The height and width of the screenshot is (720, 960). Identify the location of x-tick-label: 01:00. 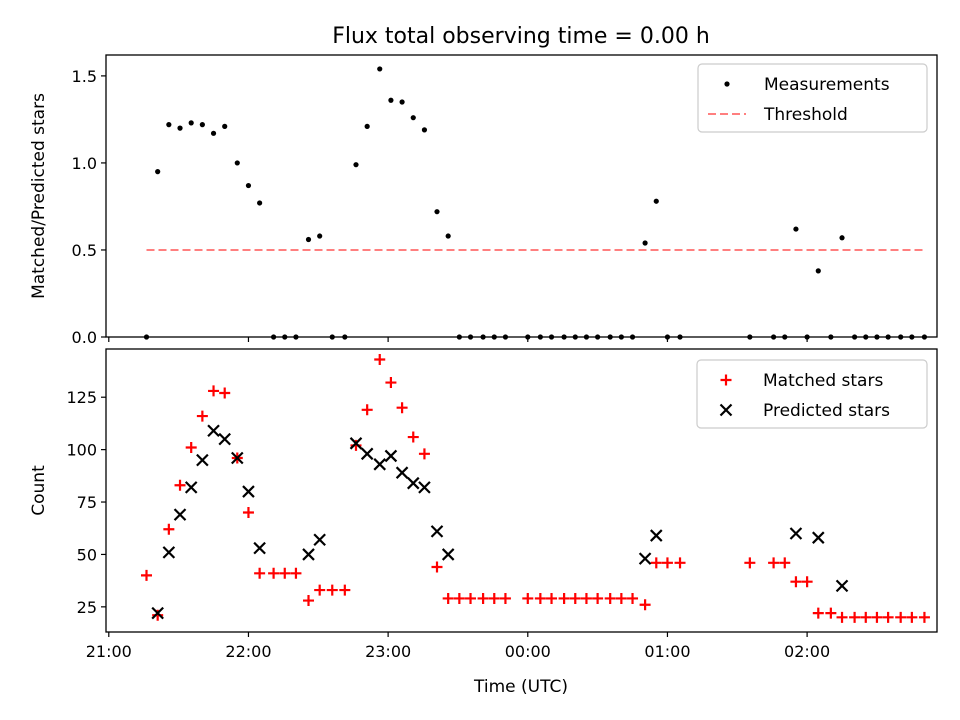
(667, 651).